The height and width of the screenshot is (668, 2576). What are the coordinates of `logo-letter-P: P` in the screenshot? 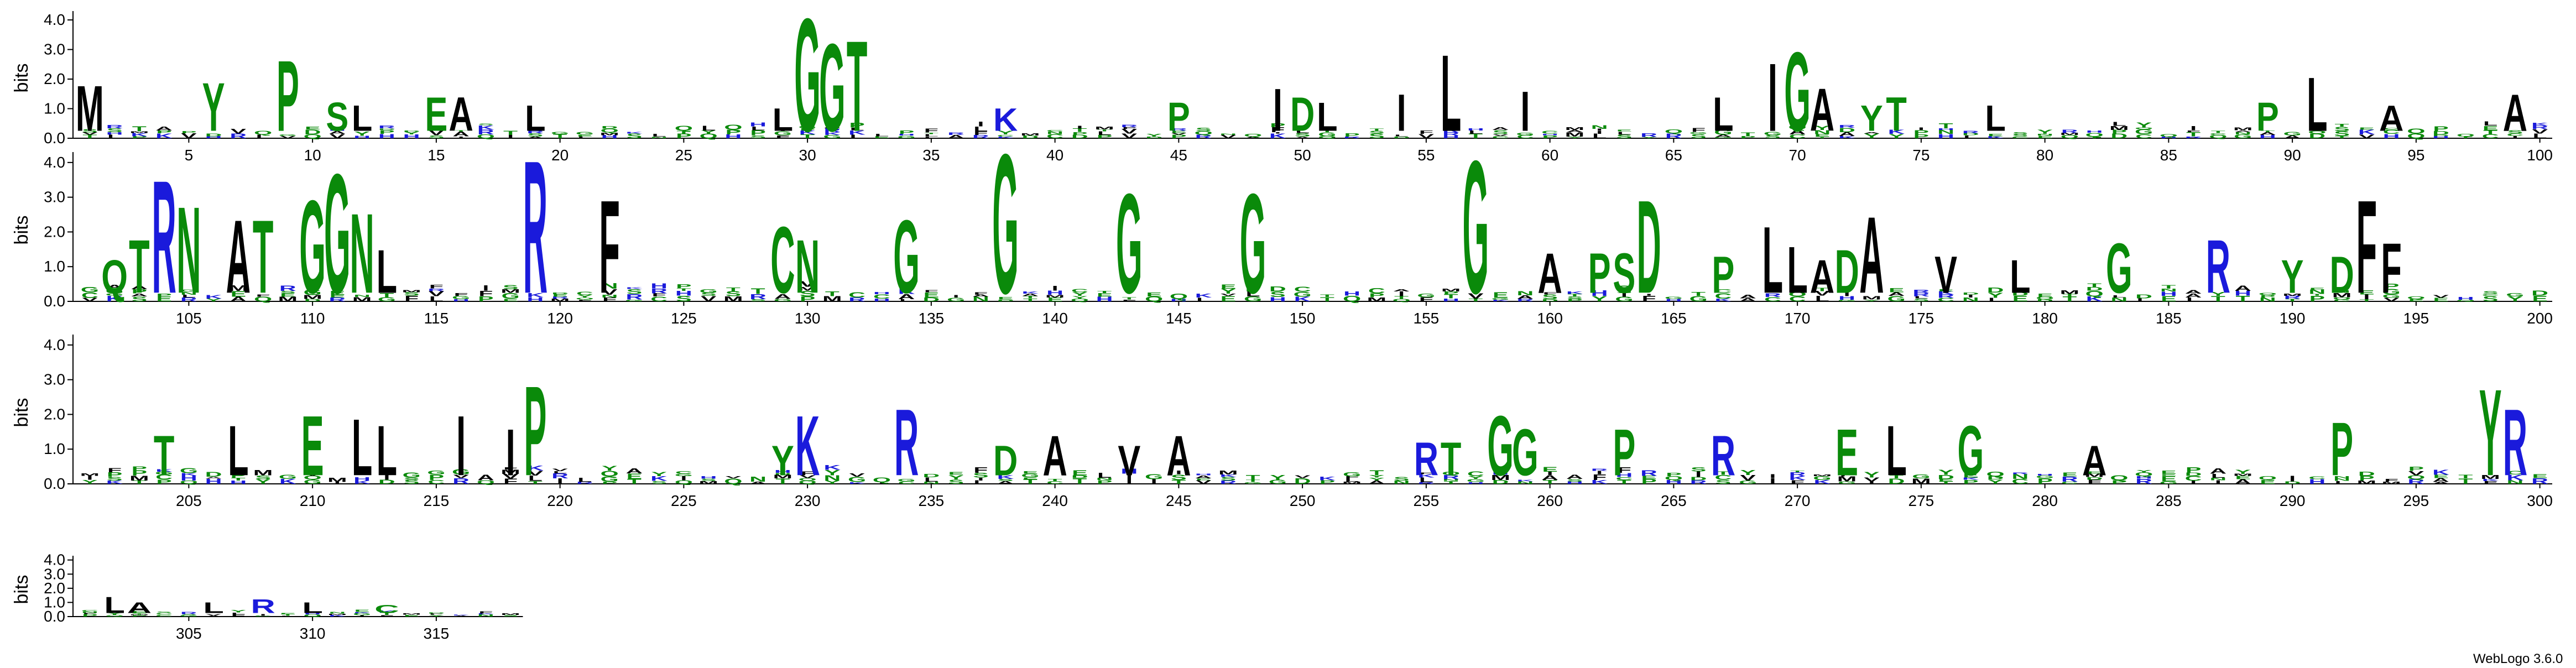 It's located at (1723, 275).